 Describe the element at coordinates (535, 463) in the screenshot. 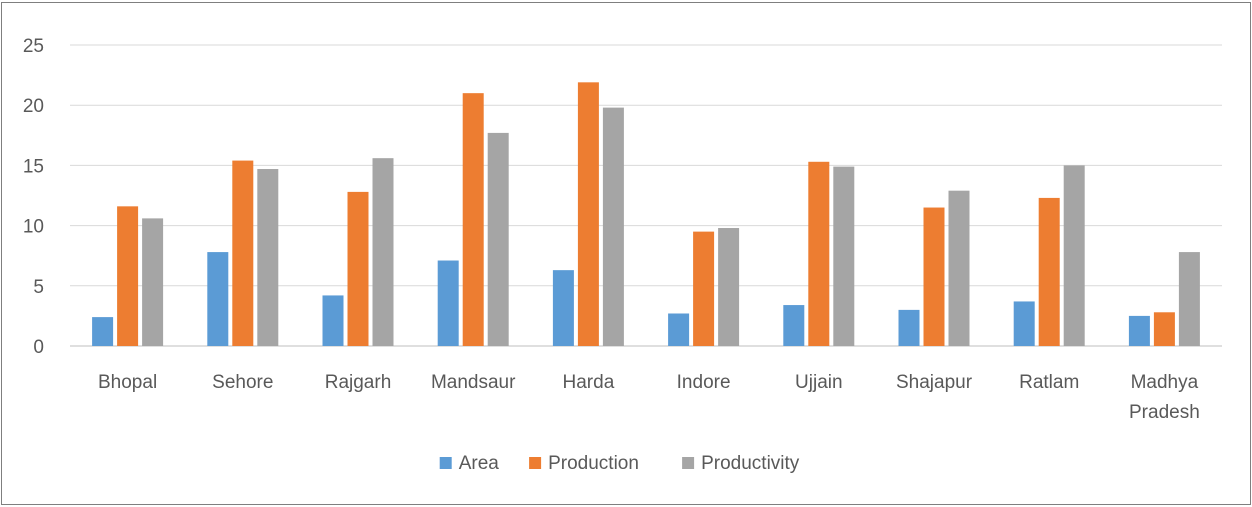

I see `legend-swatch-production` at that location.